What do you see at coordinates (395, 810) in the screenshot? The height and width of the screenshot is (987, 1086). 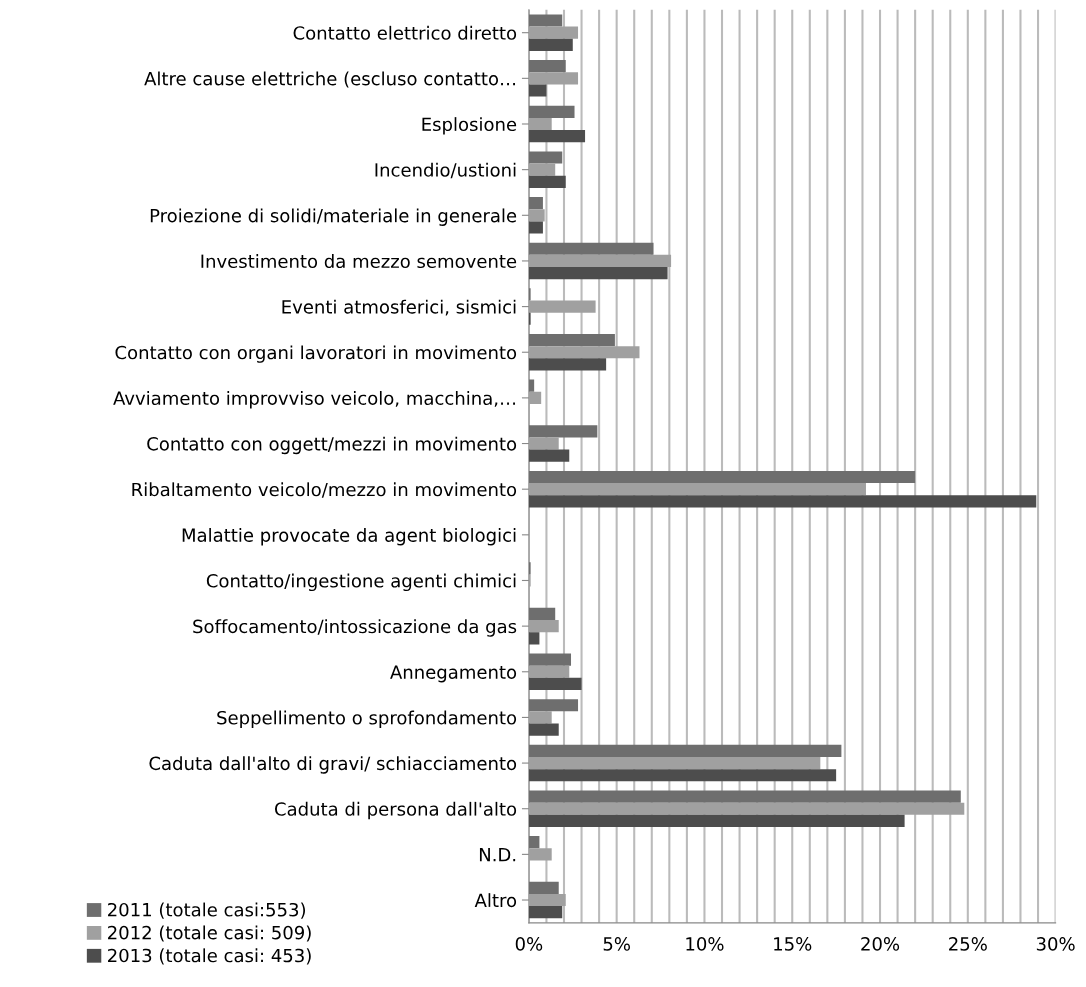 I see `y-tick-label: Caduta di persona dall'alto` at bounding box center [395, 810].